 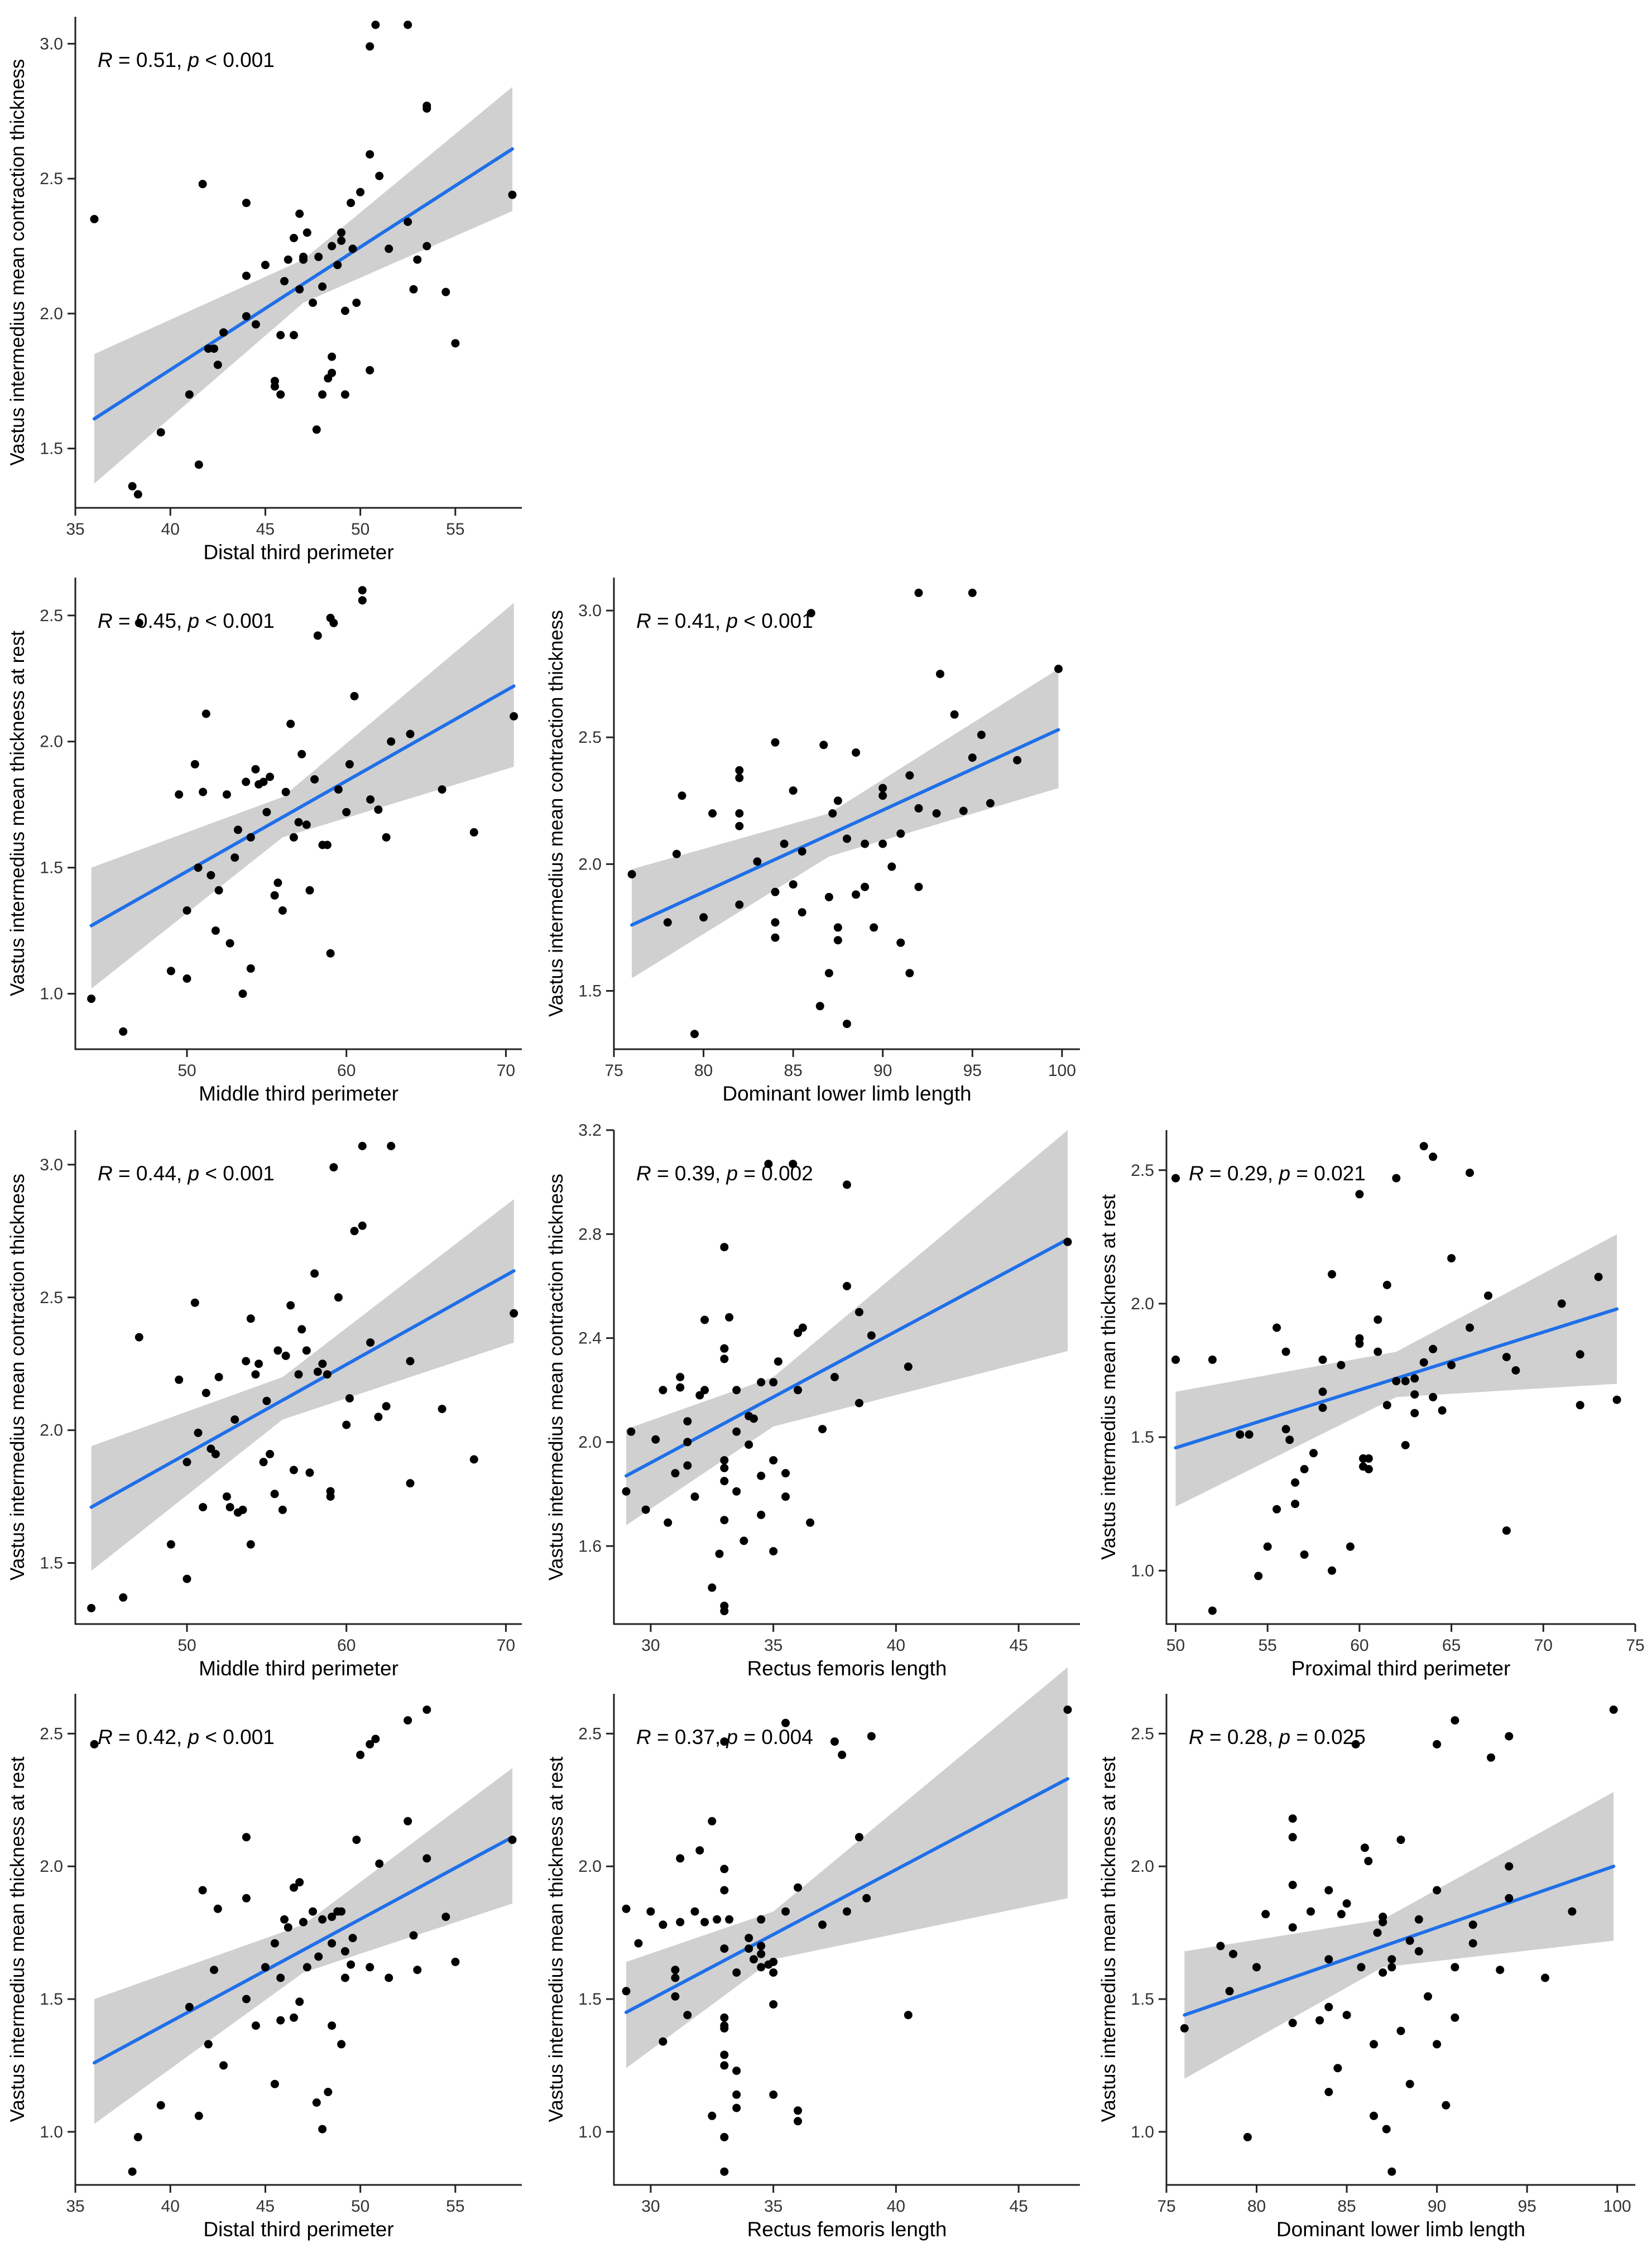 I want to click on annotation-p-text: < 0.001, so click(x=237, y=60).